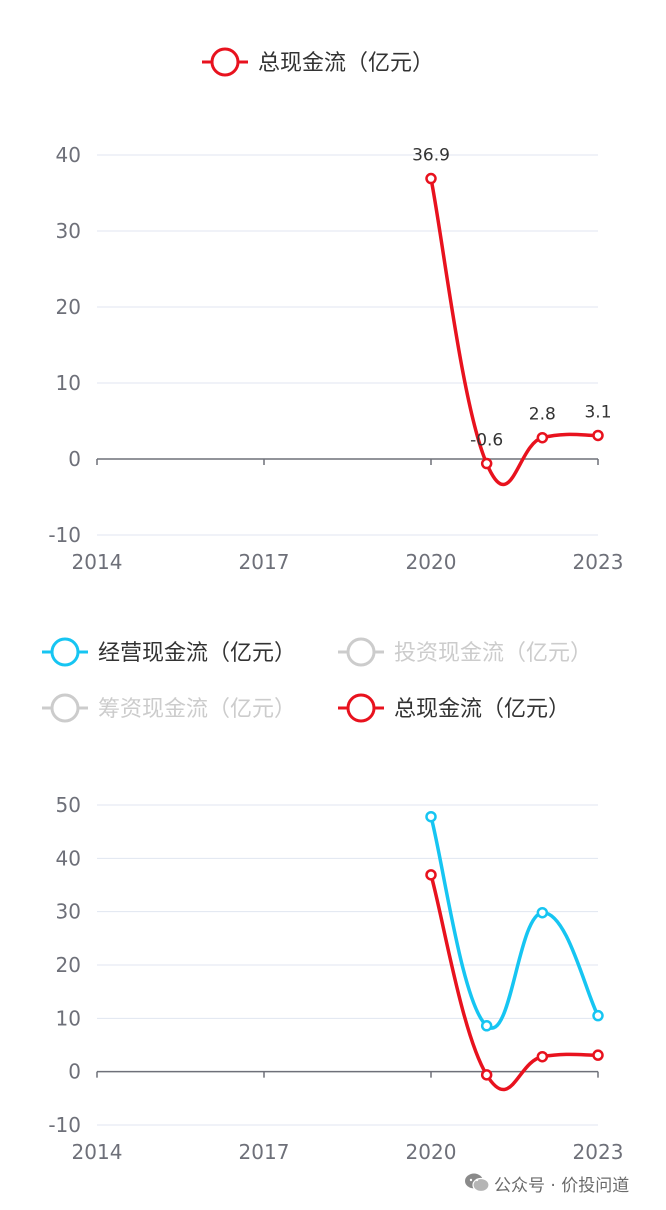  I want to click on legend-item-2: 投资现金流（亿元）, so click(465, 652).